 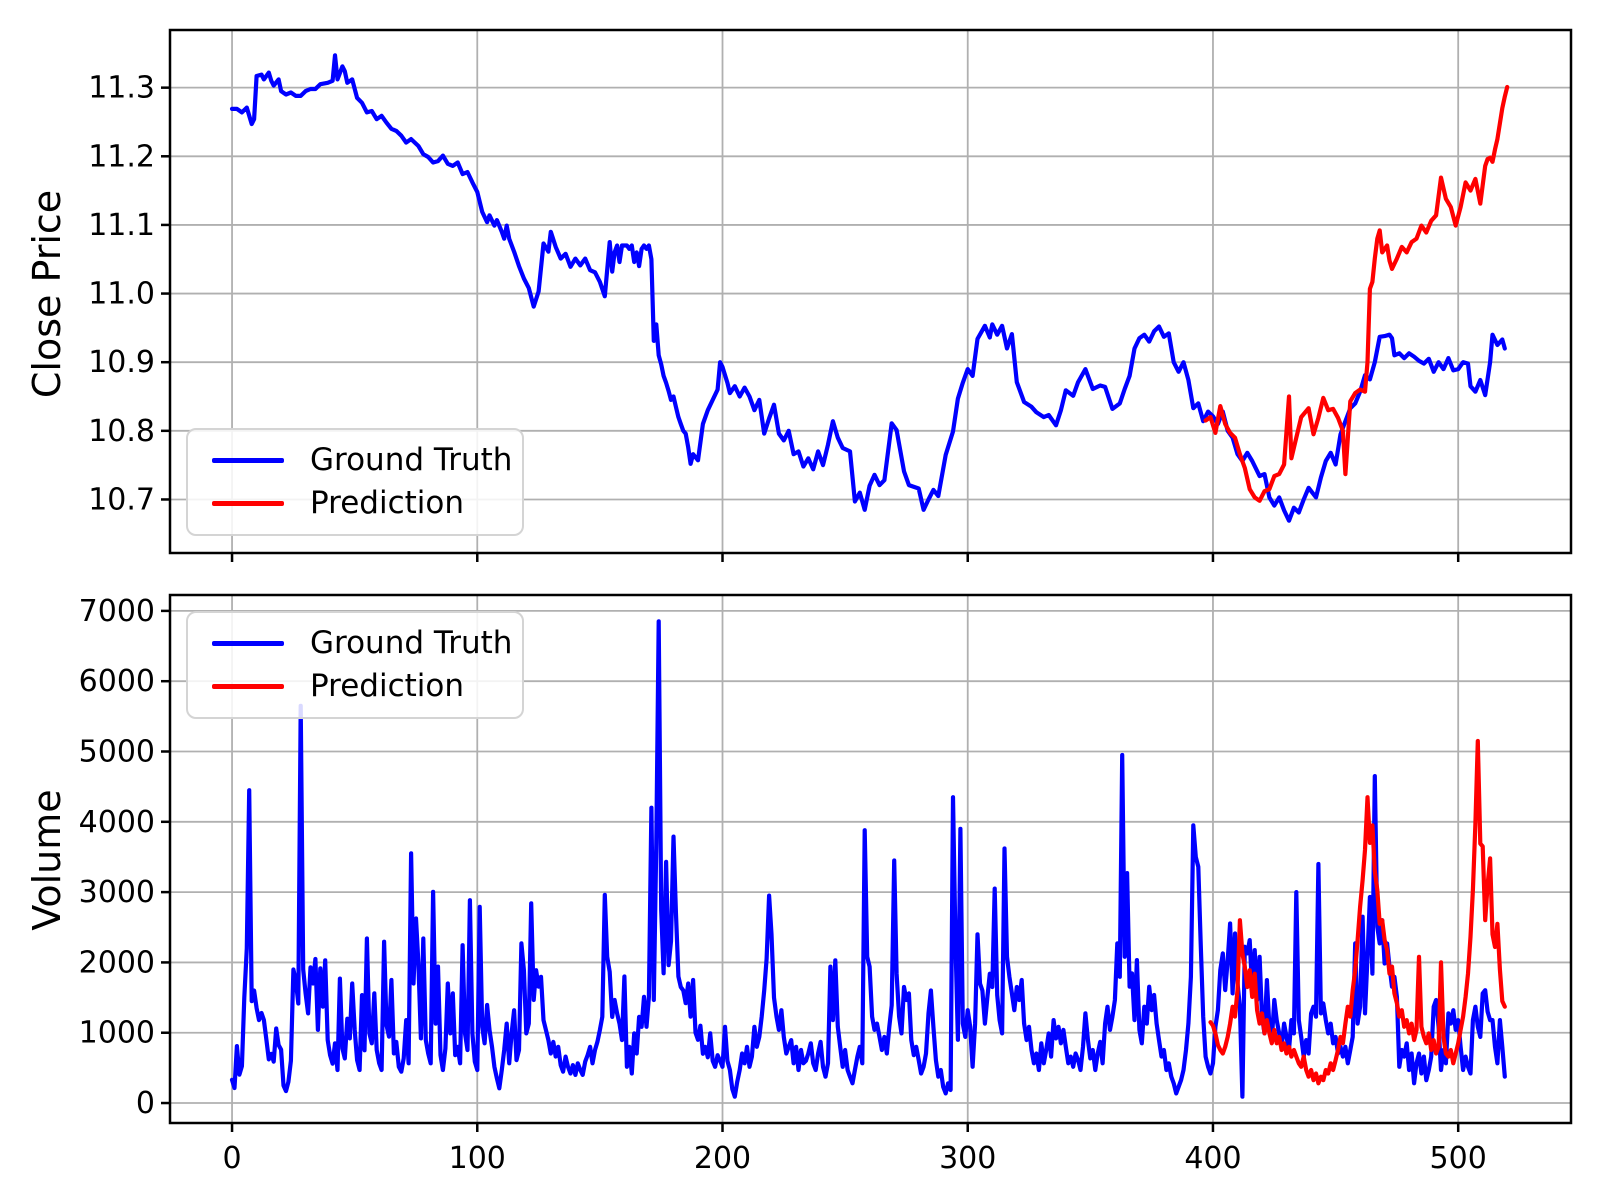 What do you see at coordinates (121, 88) in the screenshot?
I see `y-tick-label: 11.3` at bounding box center [121, 88].